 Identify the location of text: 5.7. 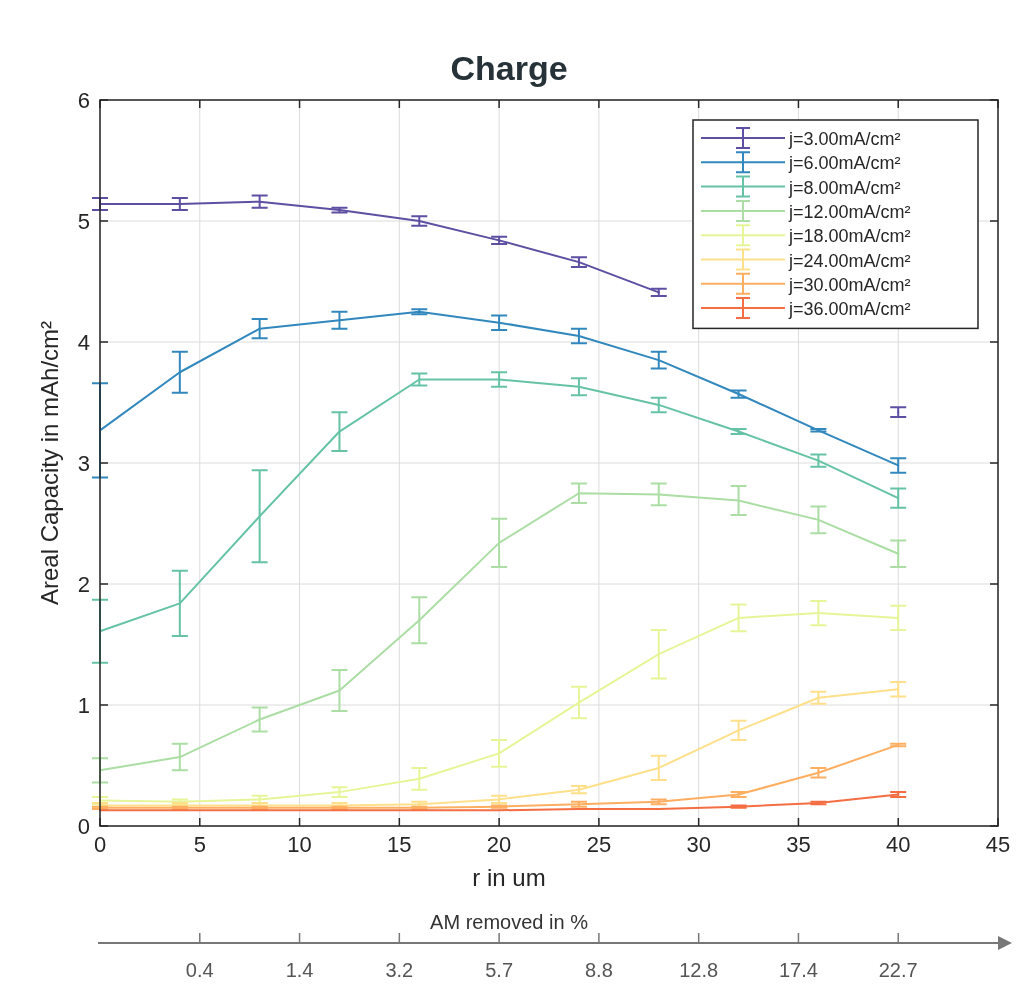
(499, 970).